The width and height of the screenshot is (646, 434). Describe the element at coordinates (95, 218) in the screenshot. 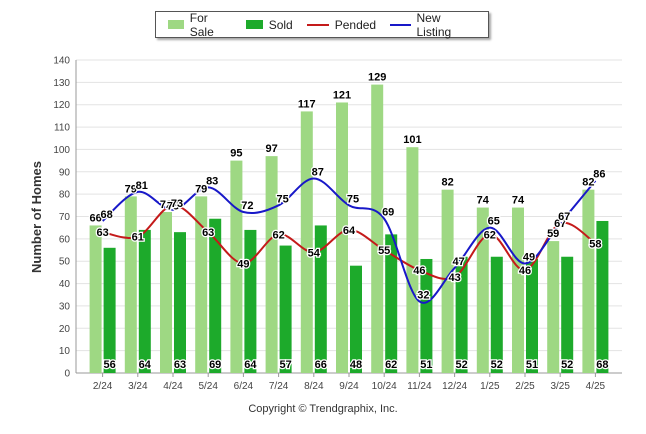

I see `for-sale-data-label: 66` at that location.